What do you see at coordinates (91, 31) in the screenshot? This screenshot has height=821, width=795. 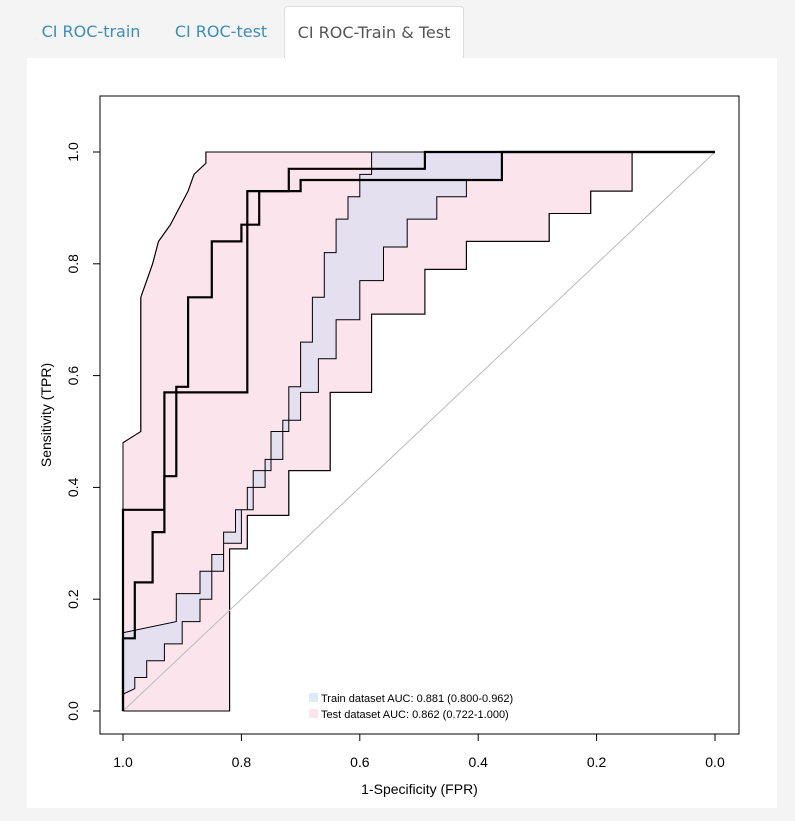 I see `tab-ci-roc-train: CI ROC-train` at bounding box center [91, 31].